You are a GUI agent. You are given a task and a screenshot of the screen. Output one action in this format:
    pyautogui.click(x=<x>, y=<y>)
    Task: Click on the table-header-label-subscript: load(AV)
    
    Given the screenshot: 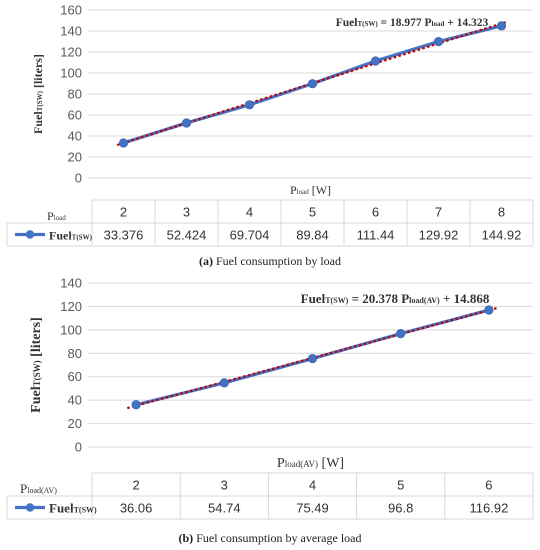 What is the action you would take?
    pyautogui.click(x=42, y=490)
    